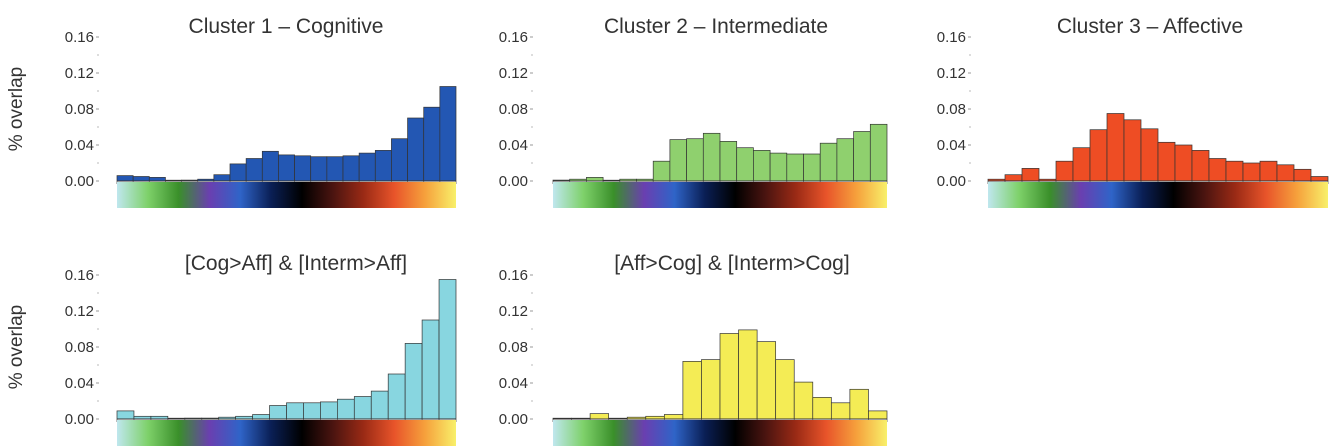  I want to click on panel-title: [Cog>Aff] & [Interm>Aff], so click(296, 263).